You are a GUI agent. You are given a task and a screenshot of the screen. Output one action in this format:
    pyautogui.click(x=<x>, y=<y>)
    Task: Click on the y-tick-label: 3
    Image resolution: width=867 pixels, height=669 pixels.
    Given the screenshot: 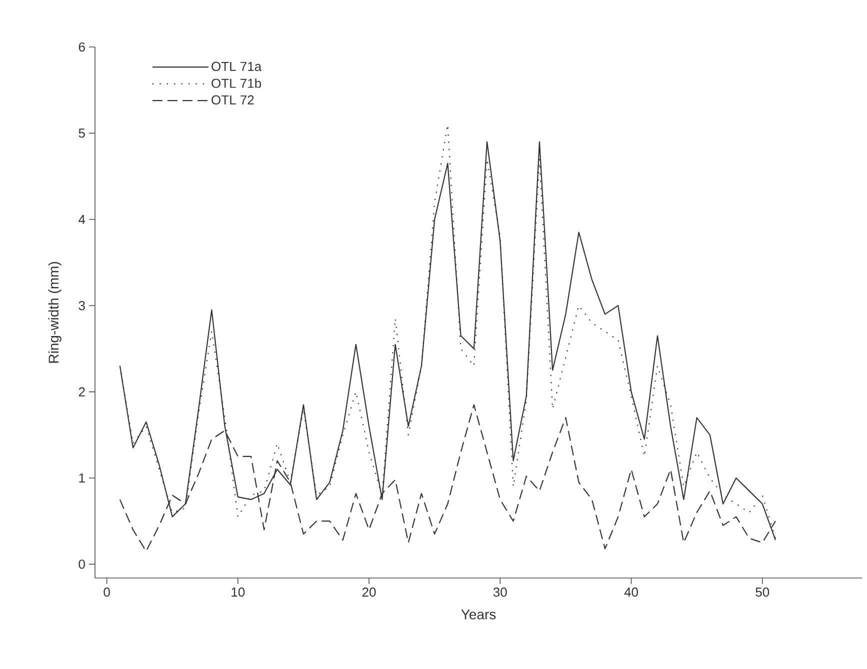 What is the action you would take?
    pyautogui.click(x=81, y=305)
    